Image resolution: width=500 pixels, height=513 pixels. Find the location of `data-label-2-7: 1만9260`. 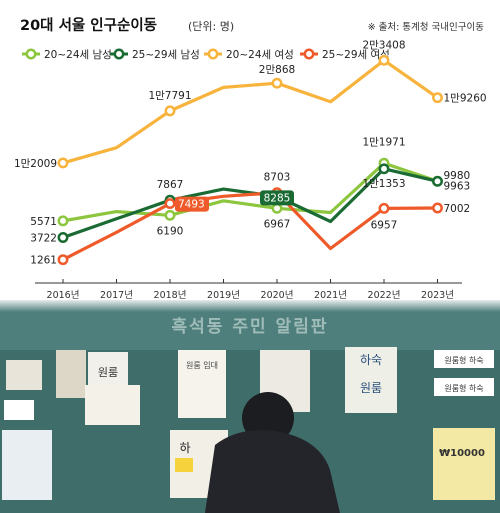

data-label-2-7: 1만9260 is located at coordinates (465, 99).